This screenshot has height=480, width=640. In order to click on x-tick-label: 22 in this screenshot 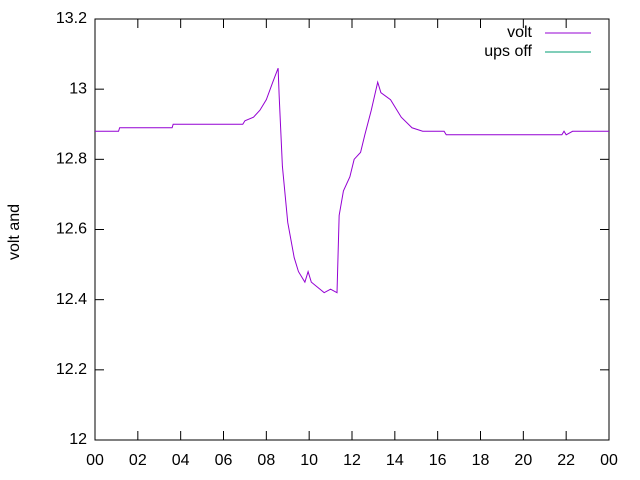, I will do `click(566, 460)`.